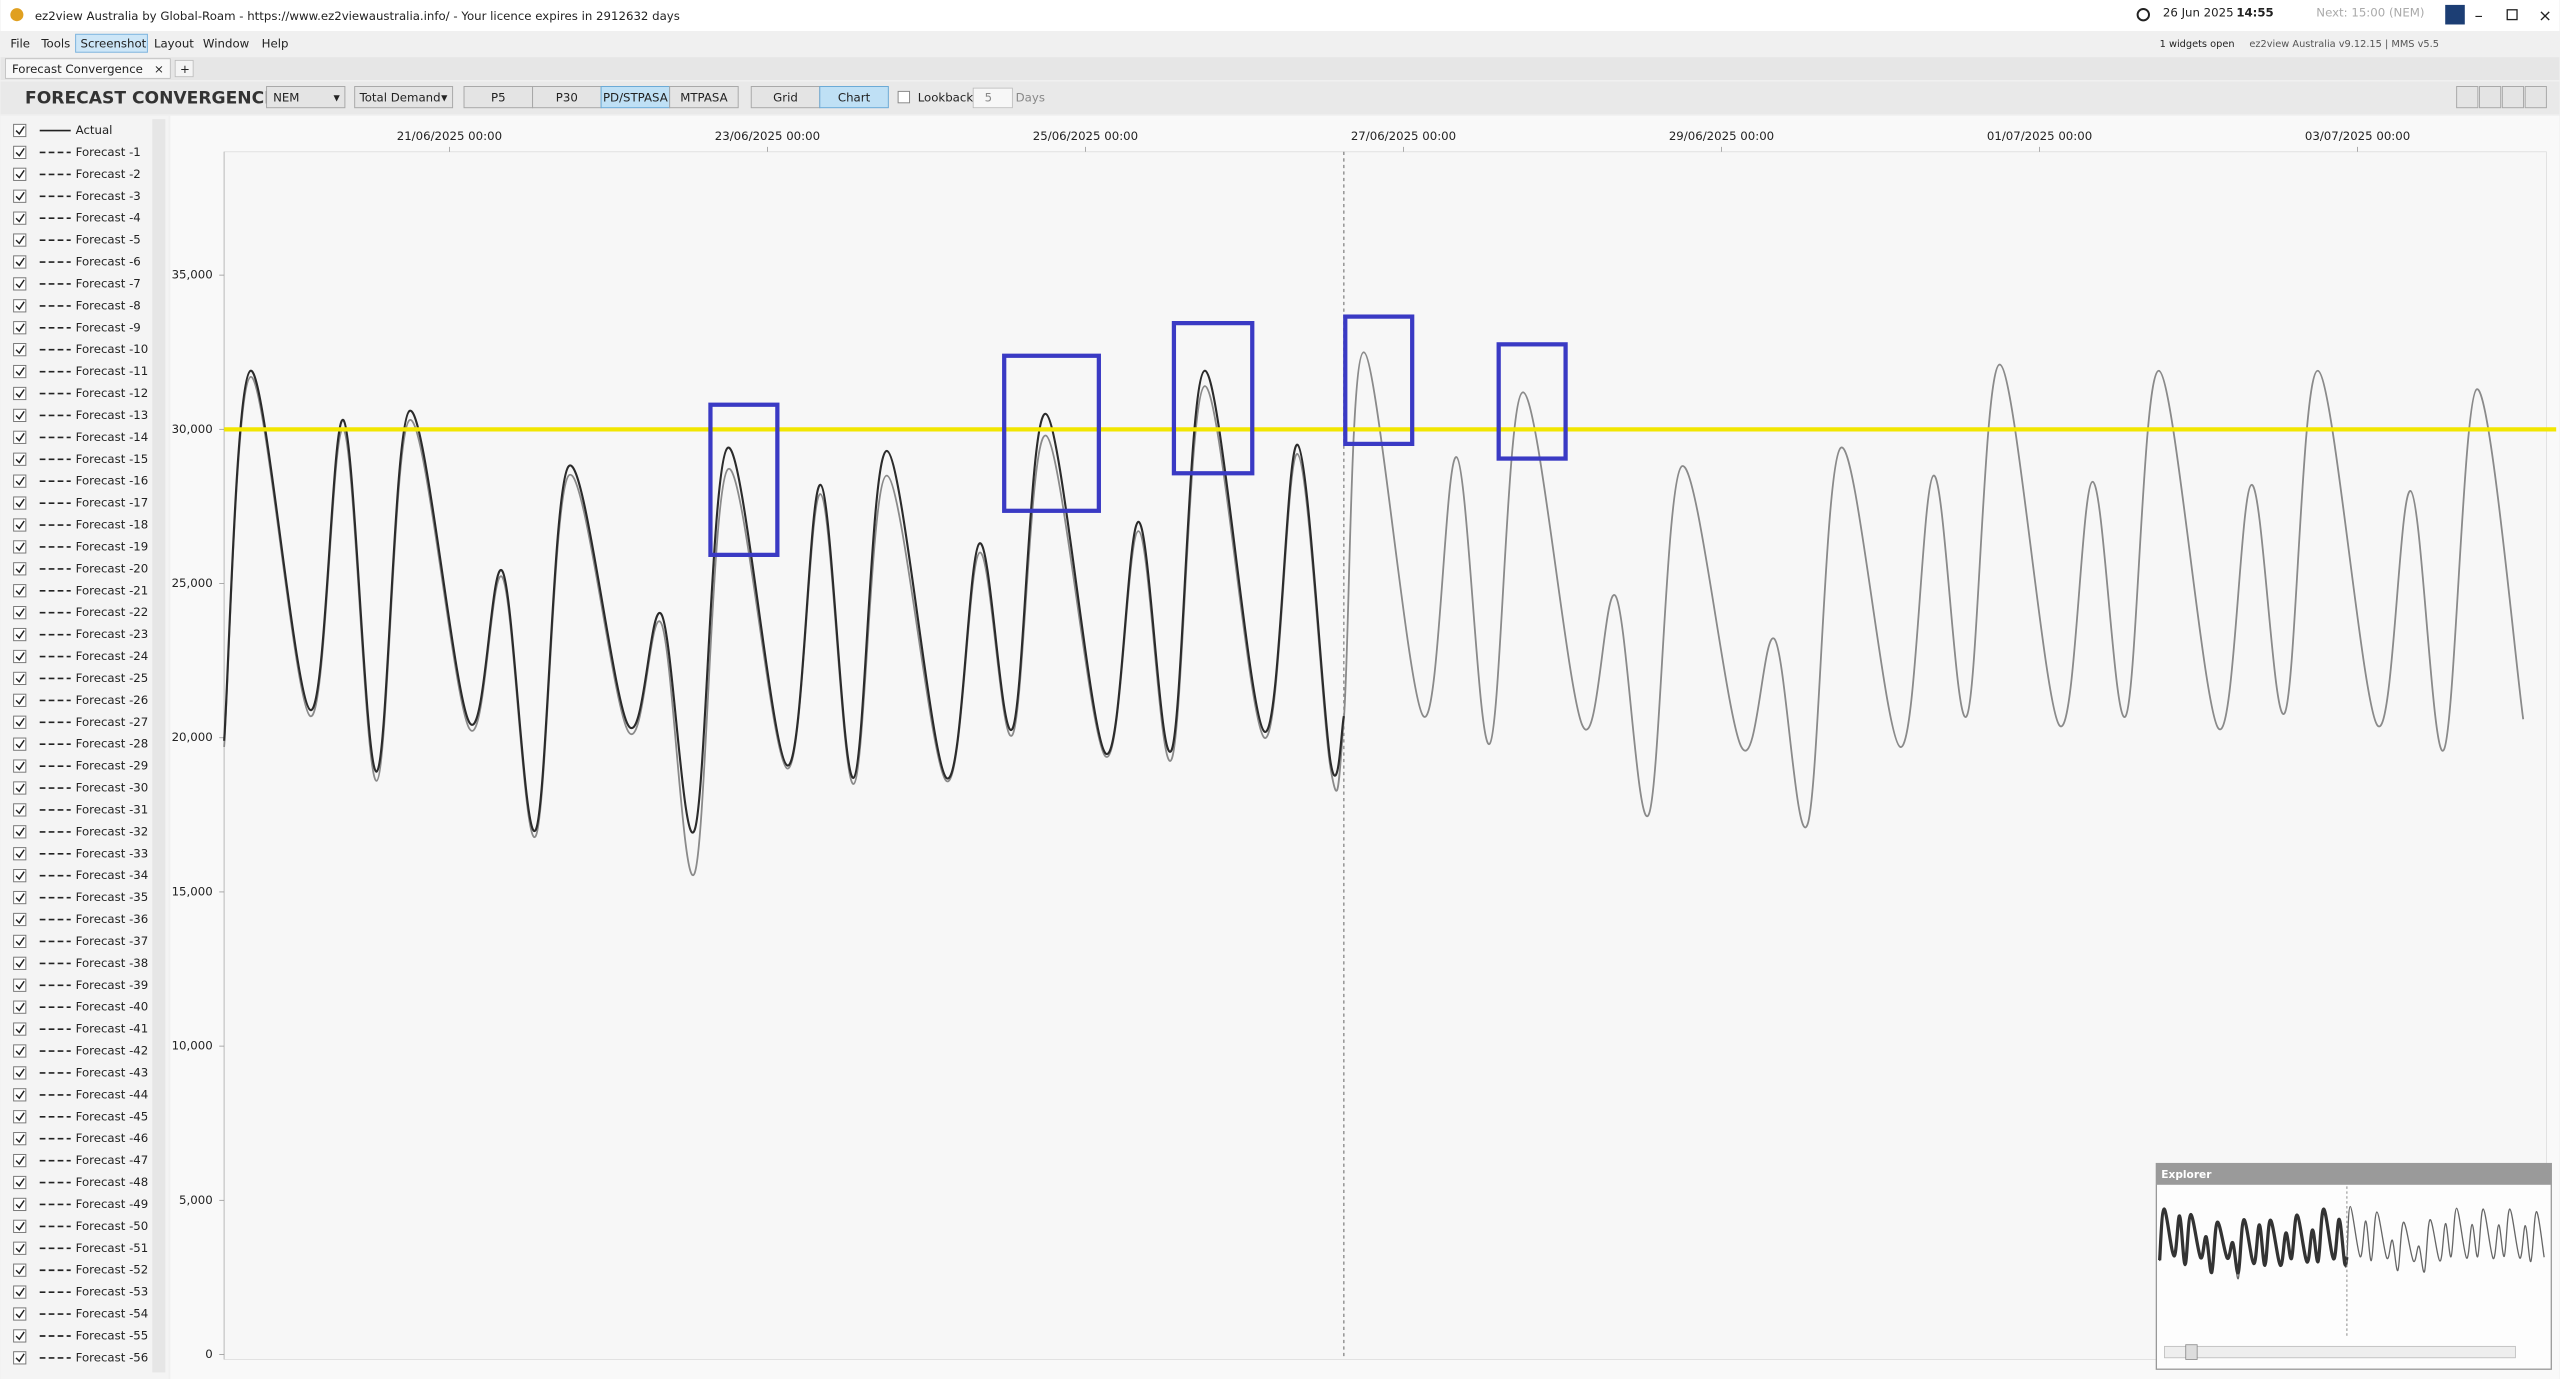  What do you see at coordinates (112, 546) in the screenshot?
I see `legend-label: Forecast -19` at bounding box center [112, 546].